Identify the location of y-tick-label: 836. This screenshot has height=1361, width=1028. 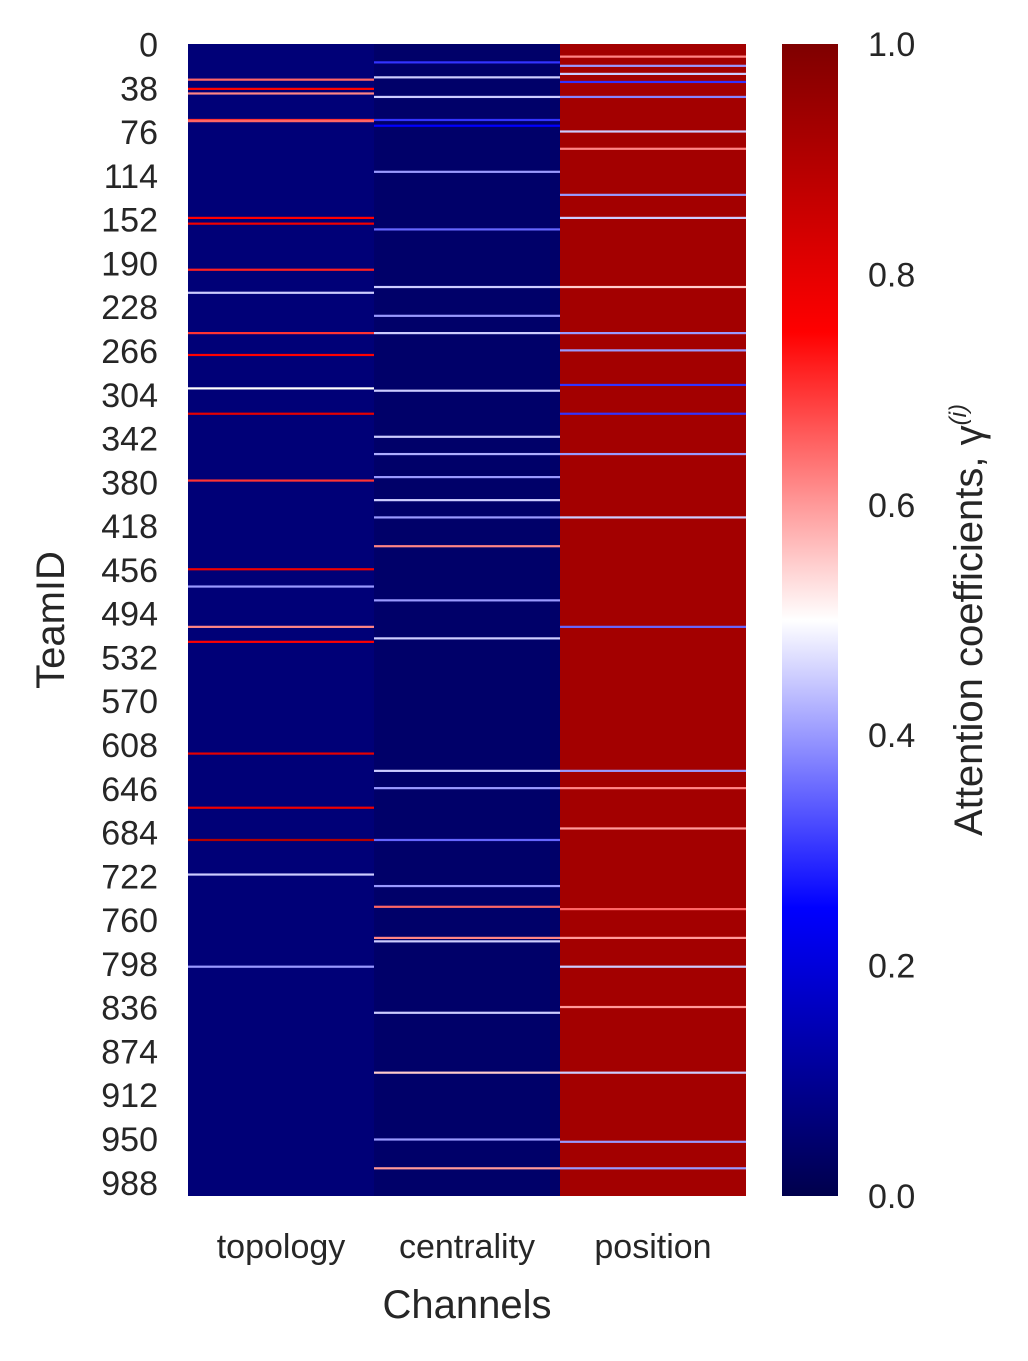
(129, 1009).